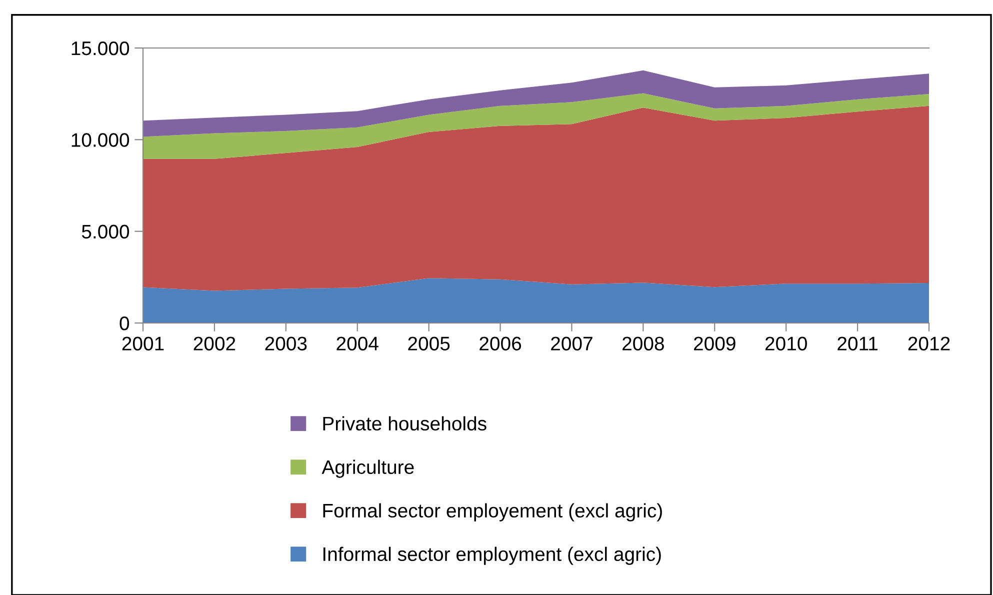 This screenshot has height=595, width=993. Describe the element at coordinates (101, 140) in the screenshot. I see `y-tick-label: 10.000` at that location.